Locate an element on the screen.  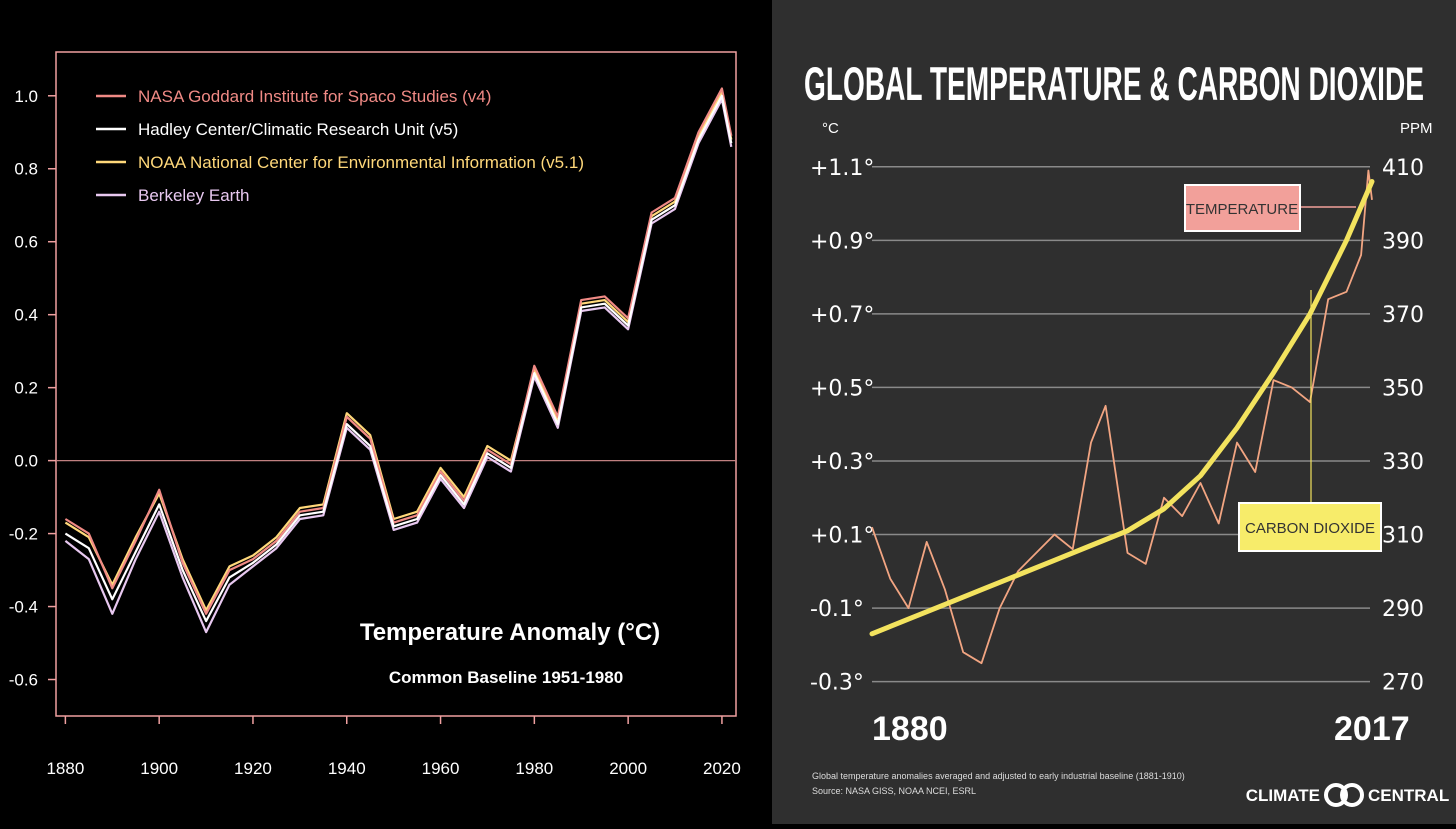
y-tick-label: -0.6 is located at coordinates (23, 680).